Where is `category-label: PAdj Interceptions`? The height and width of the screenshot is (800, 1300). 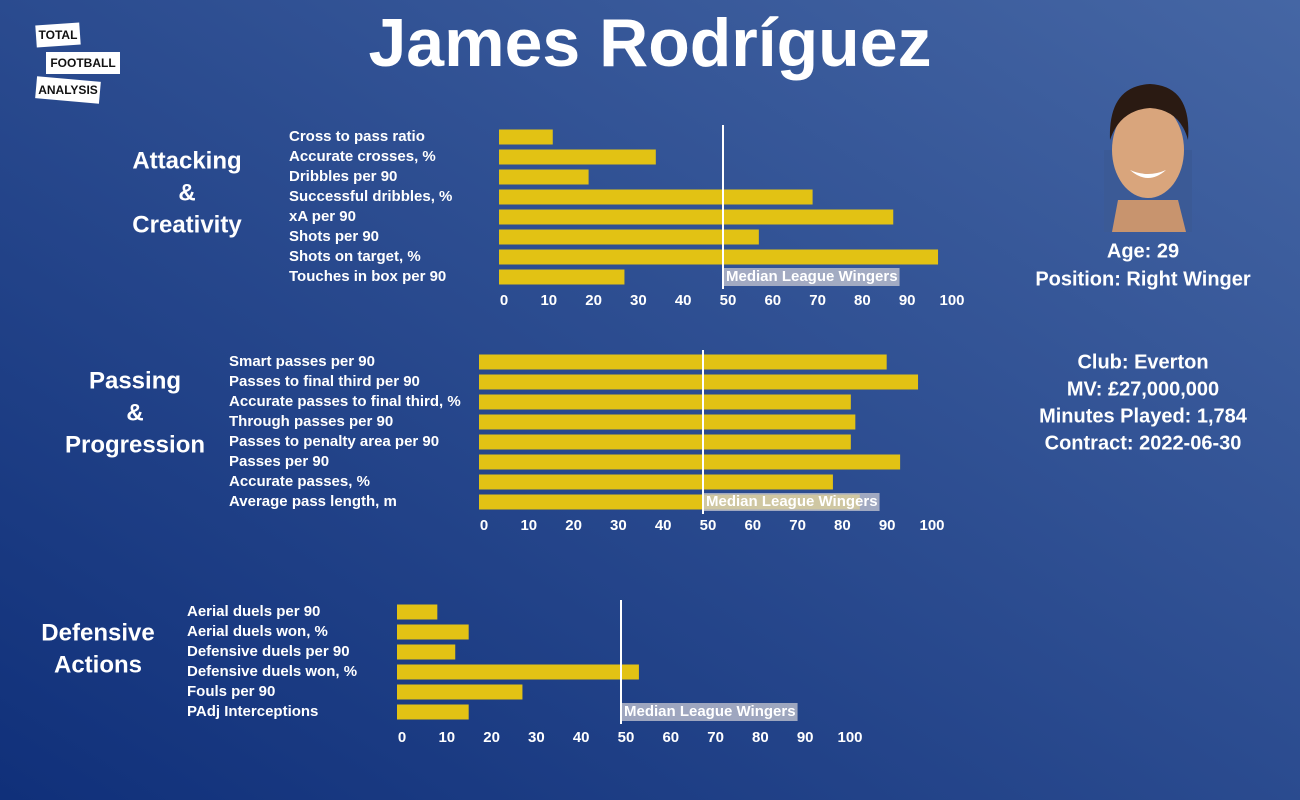
category-label: PAdj Interceptions is located at coordinates (252, 711).